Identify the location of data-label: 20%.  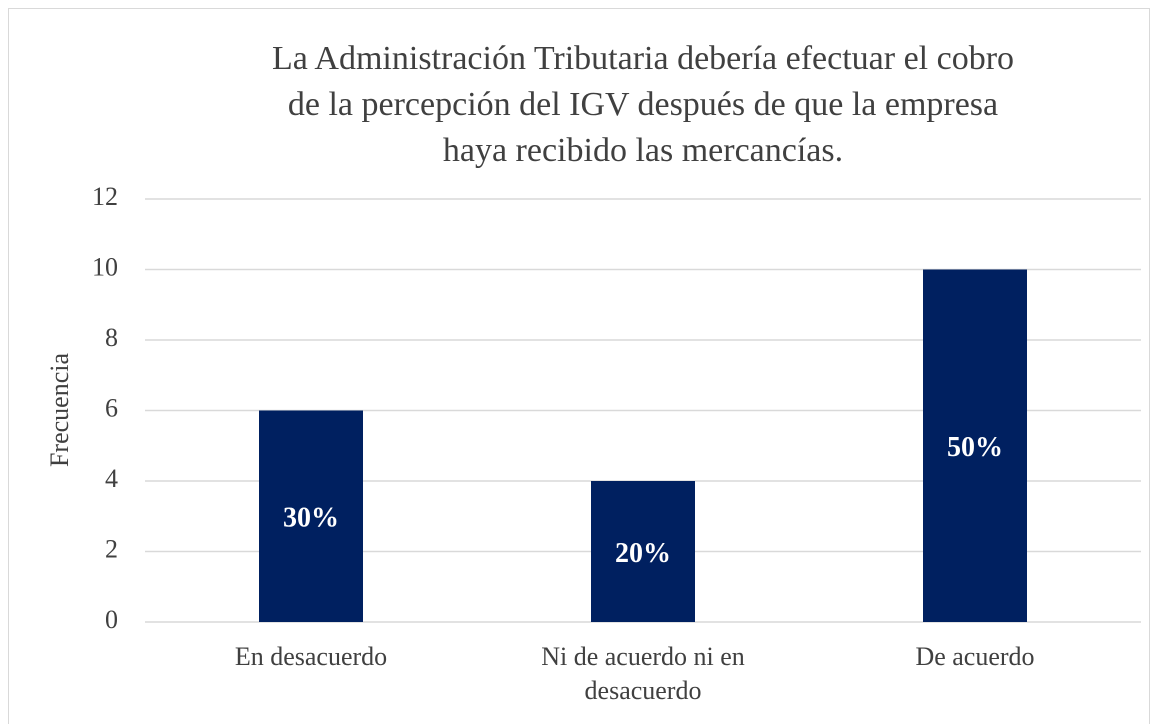
(643, 553).